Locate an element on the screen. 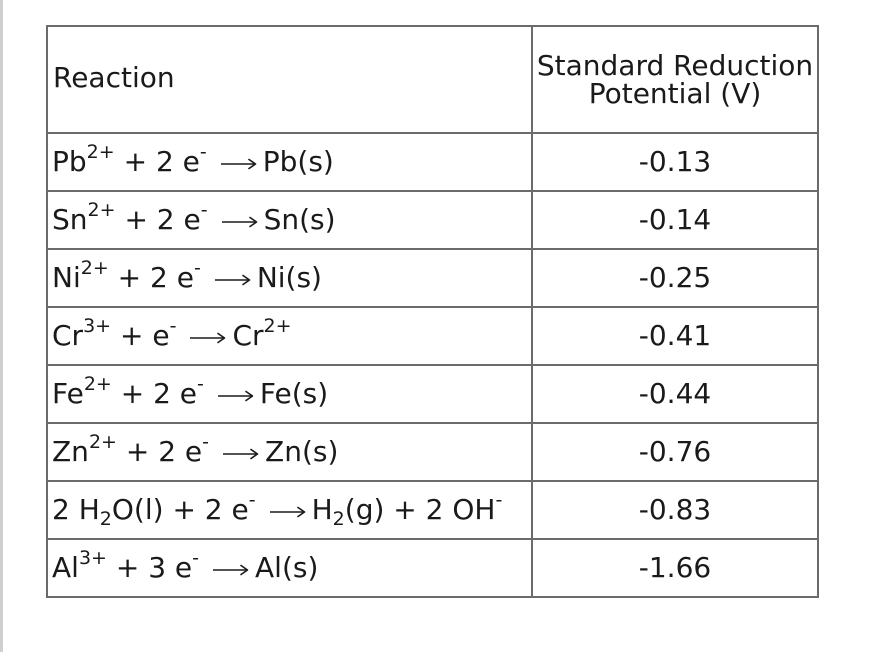 This screenshot has width=886, height=652. formula-text: Sn is located at coordinates (70, 219).